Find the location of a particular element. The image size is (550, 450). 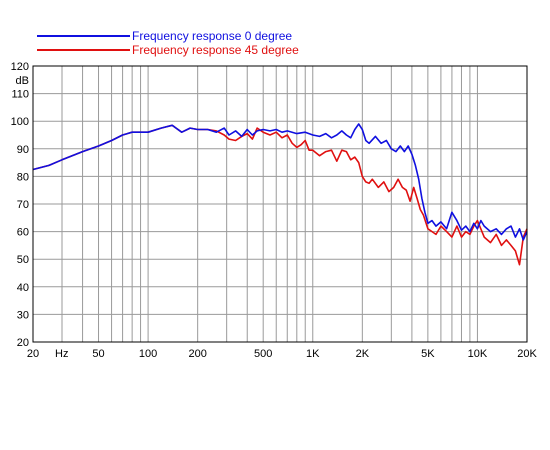

legend-label: Frequency response 45 degree is located at coordinates (215, 50).